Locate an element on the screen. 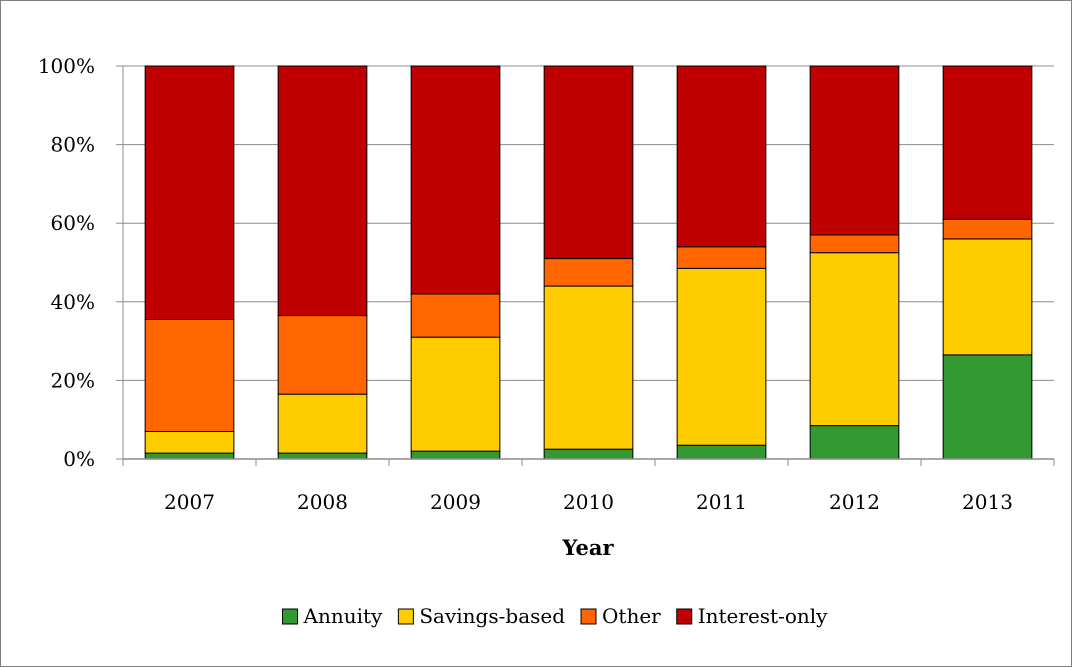 Image resolution: width=1072 pixels, height=667 pixels. x-tick-label: 2011 is located at coordinates (721, 502).